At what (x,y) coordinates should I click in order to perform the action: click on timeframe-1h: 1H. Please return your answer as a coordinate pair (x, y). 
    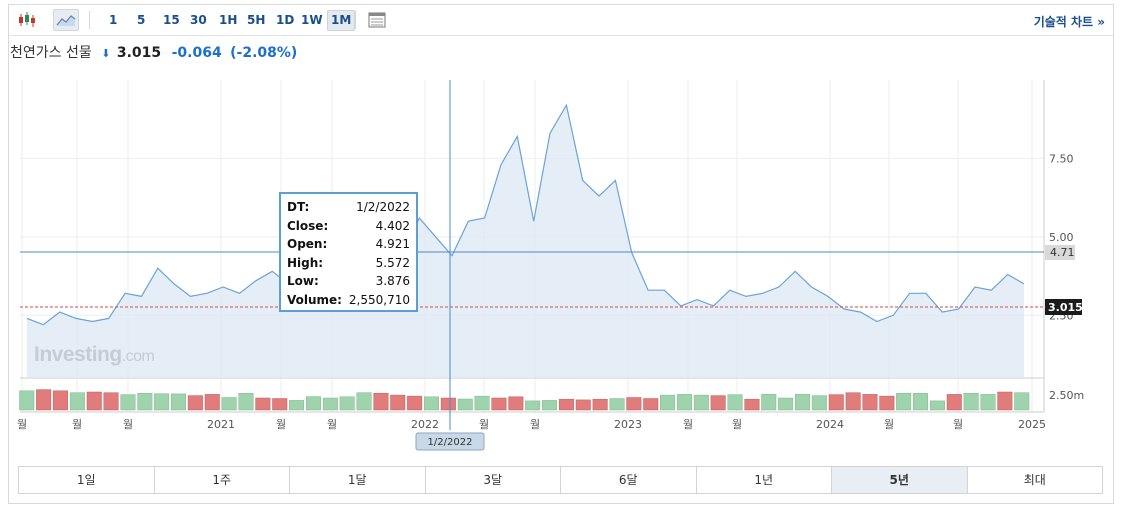
    Looking at the image, I should click on (228, 20).